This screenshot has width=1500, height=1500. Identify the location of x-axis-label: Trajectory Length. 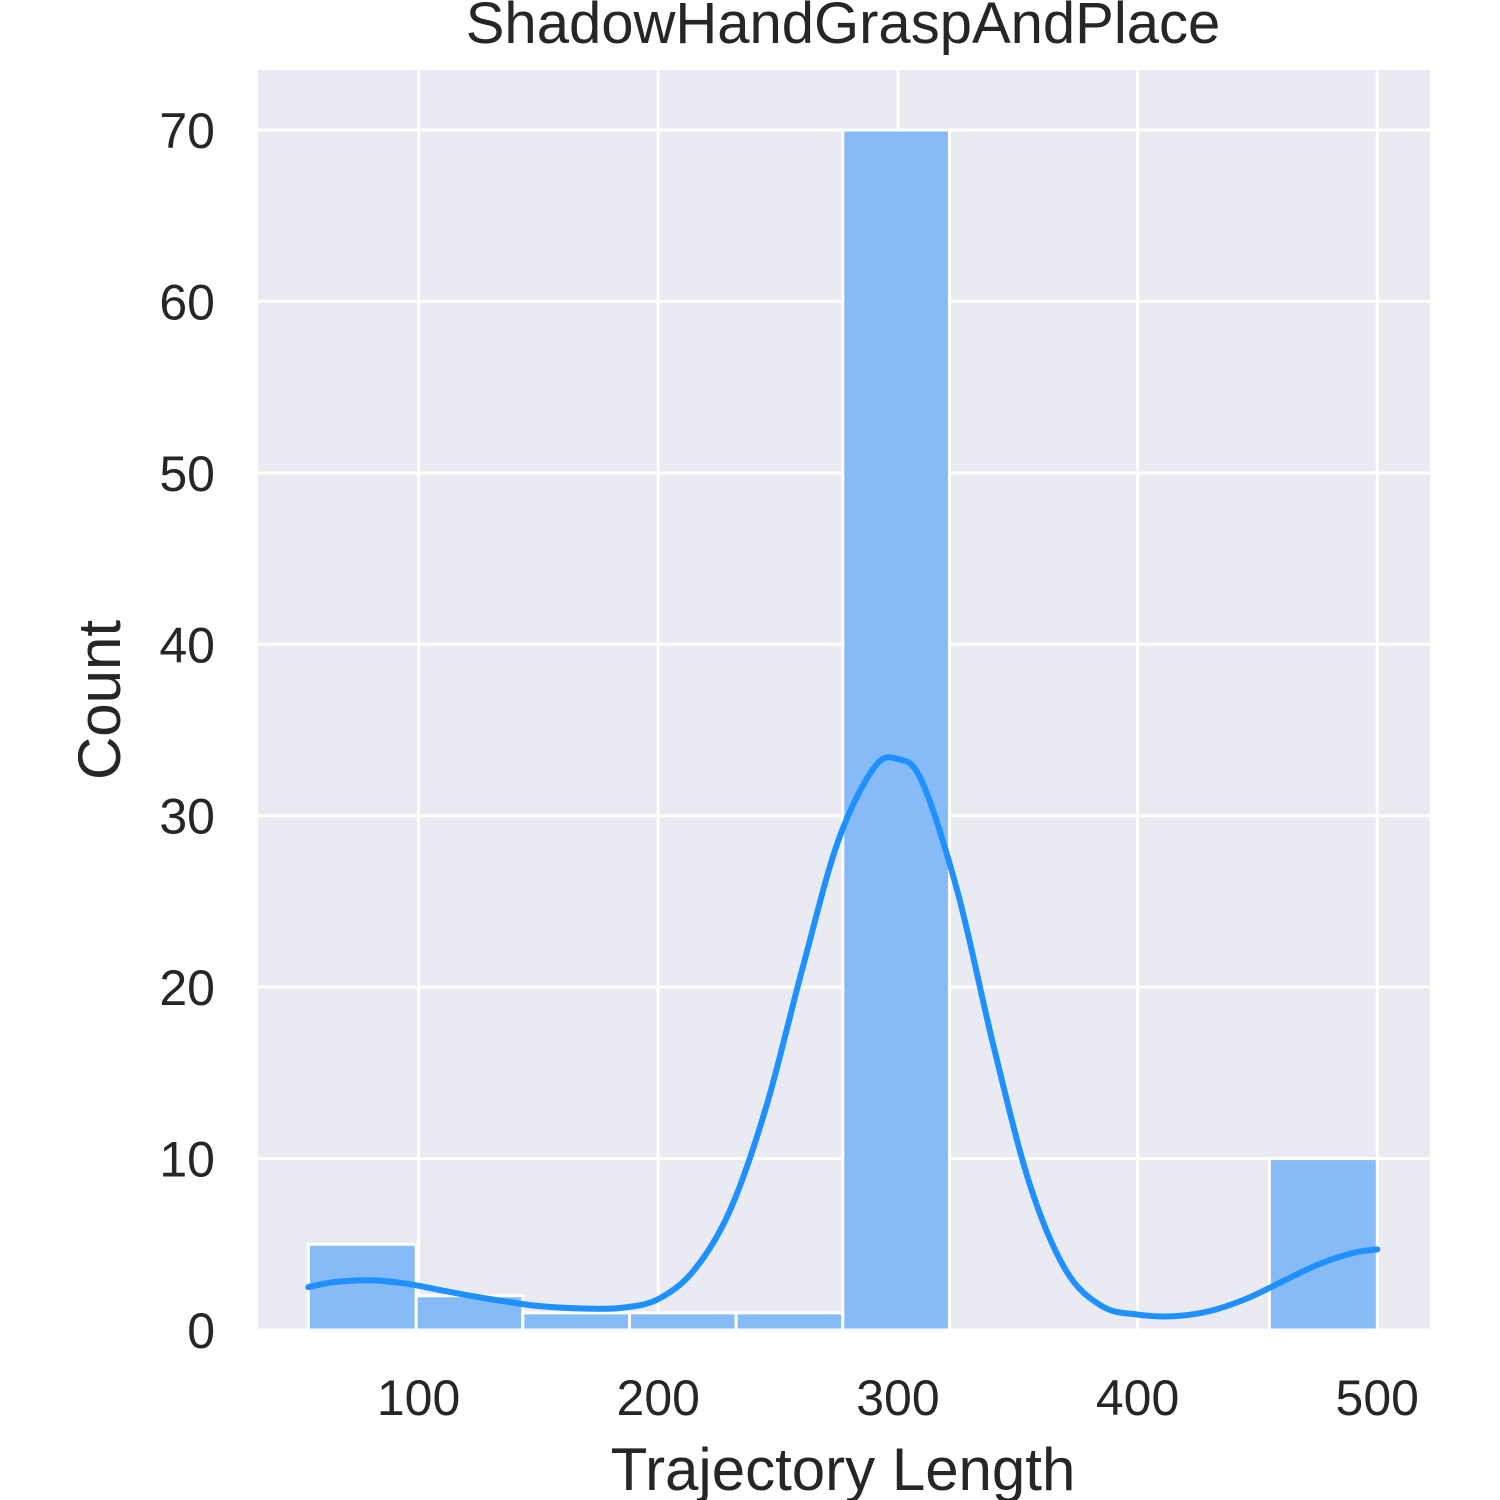
(843, 1468).